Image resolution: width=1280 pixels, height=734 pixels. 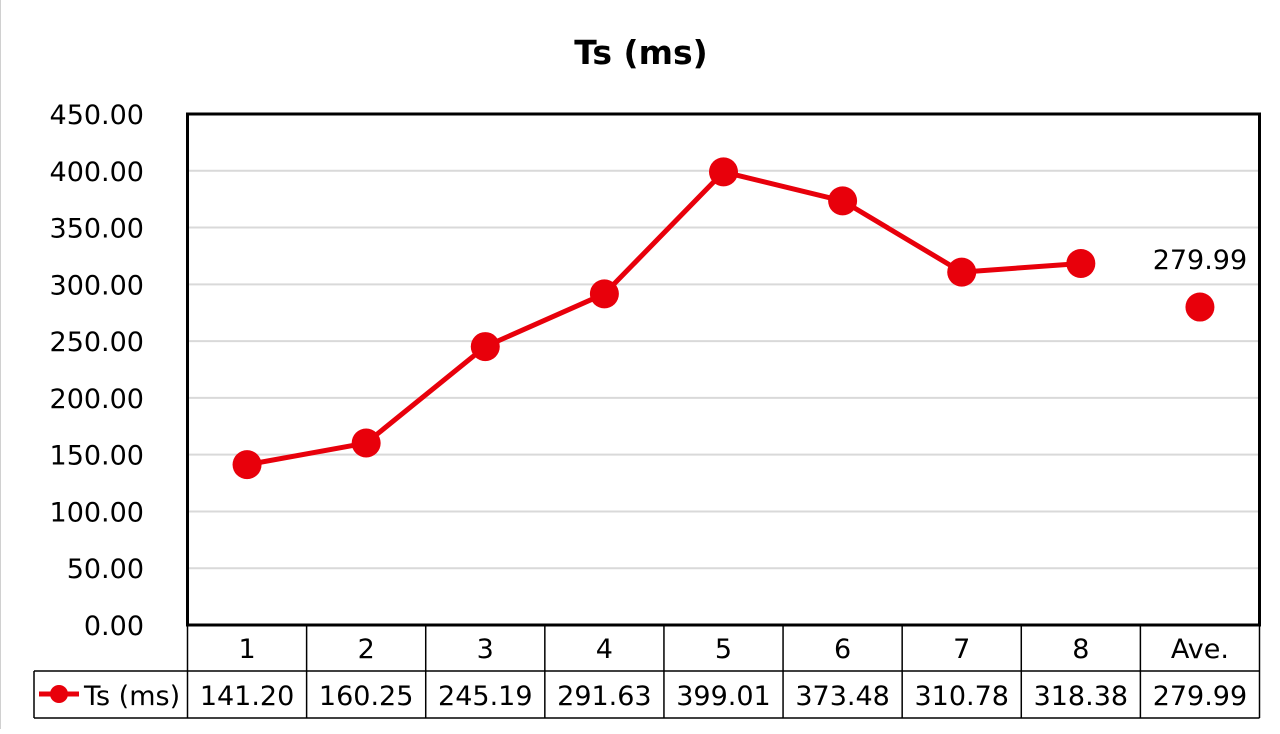 I want to click on category-label: 5, so click(x=723, y=649).